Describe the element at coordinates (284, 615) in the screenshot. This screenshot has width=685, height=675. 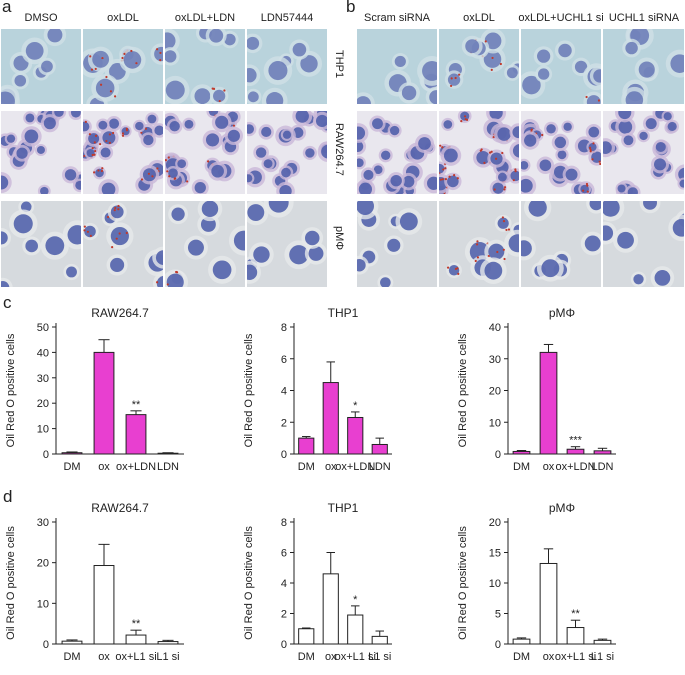
I see `y-tick-label: 2` at that location.